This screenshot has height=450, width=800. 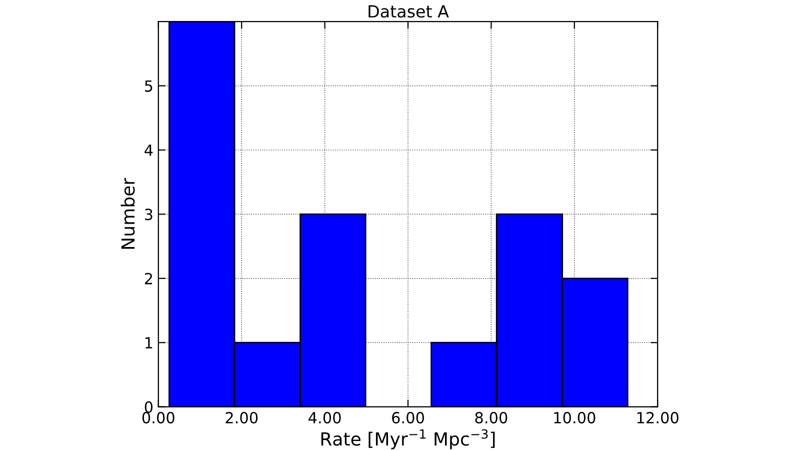 What do you see at coordinates (148, 407) in the screenshot?
I see `y-tick-label: 0` at bounding box center [148, 407].